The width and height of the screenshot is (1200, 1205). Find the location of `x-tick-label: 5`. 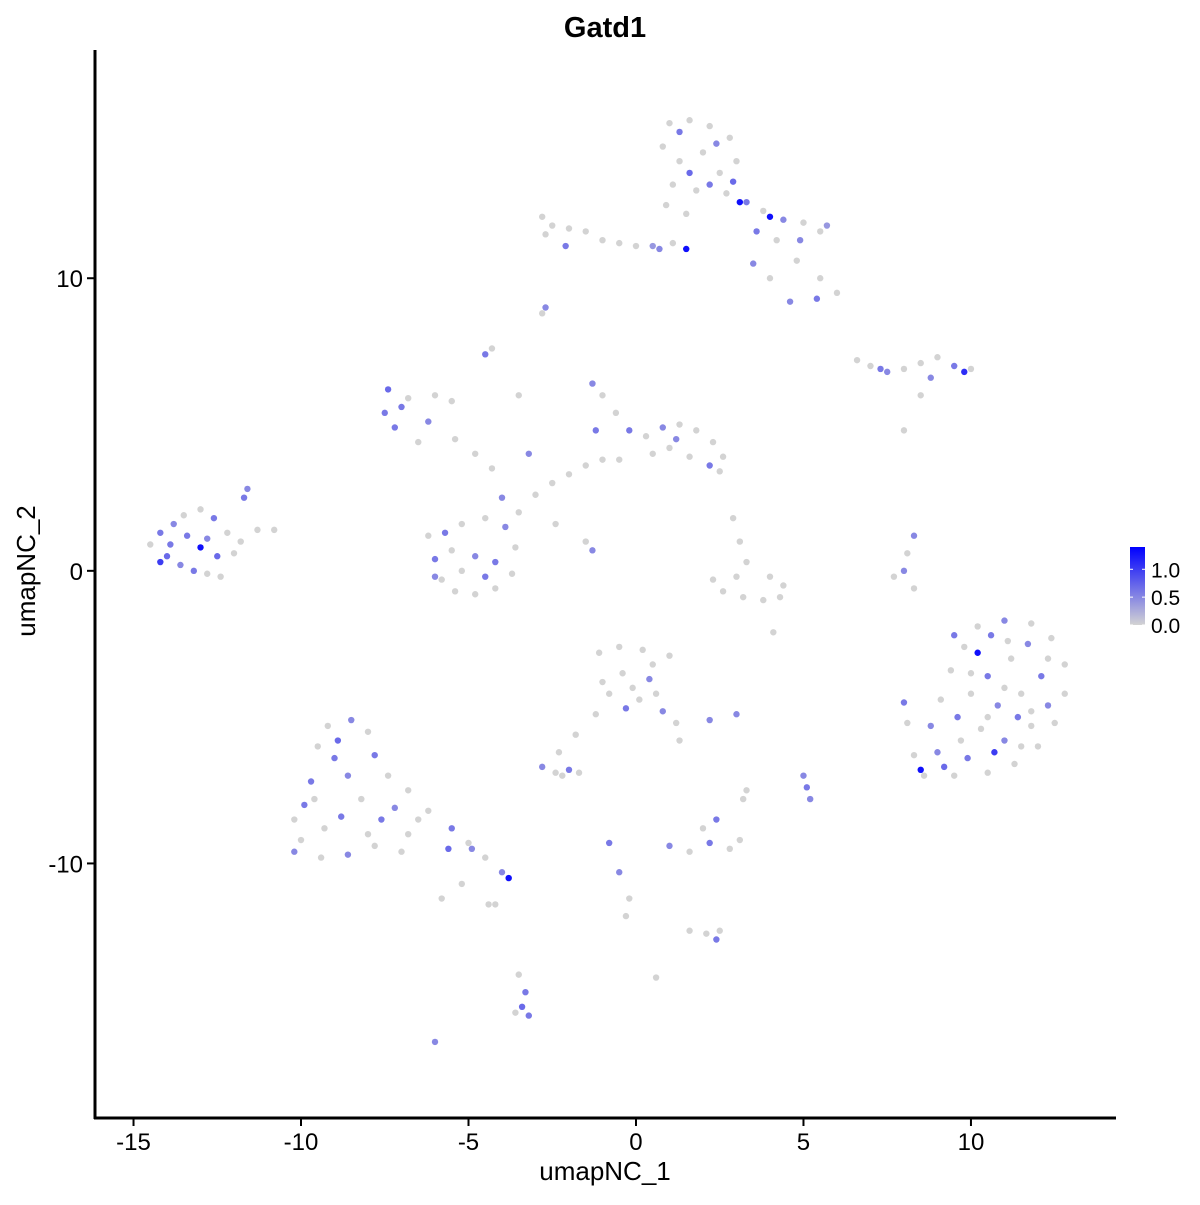

x-tick-label: 5 is located at coordinates (803, 1142).